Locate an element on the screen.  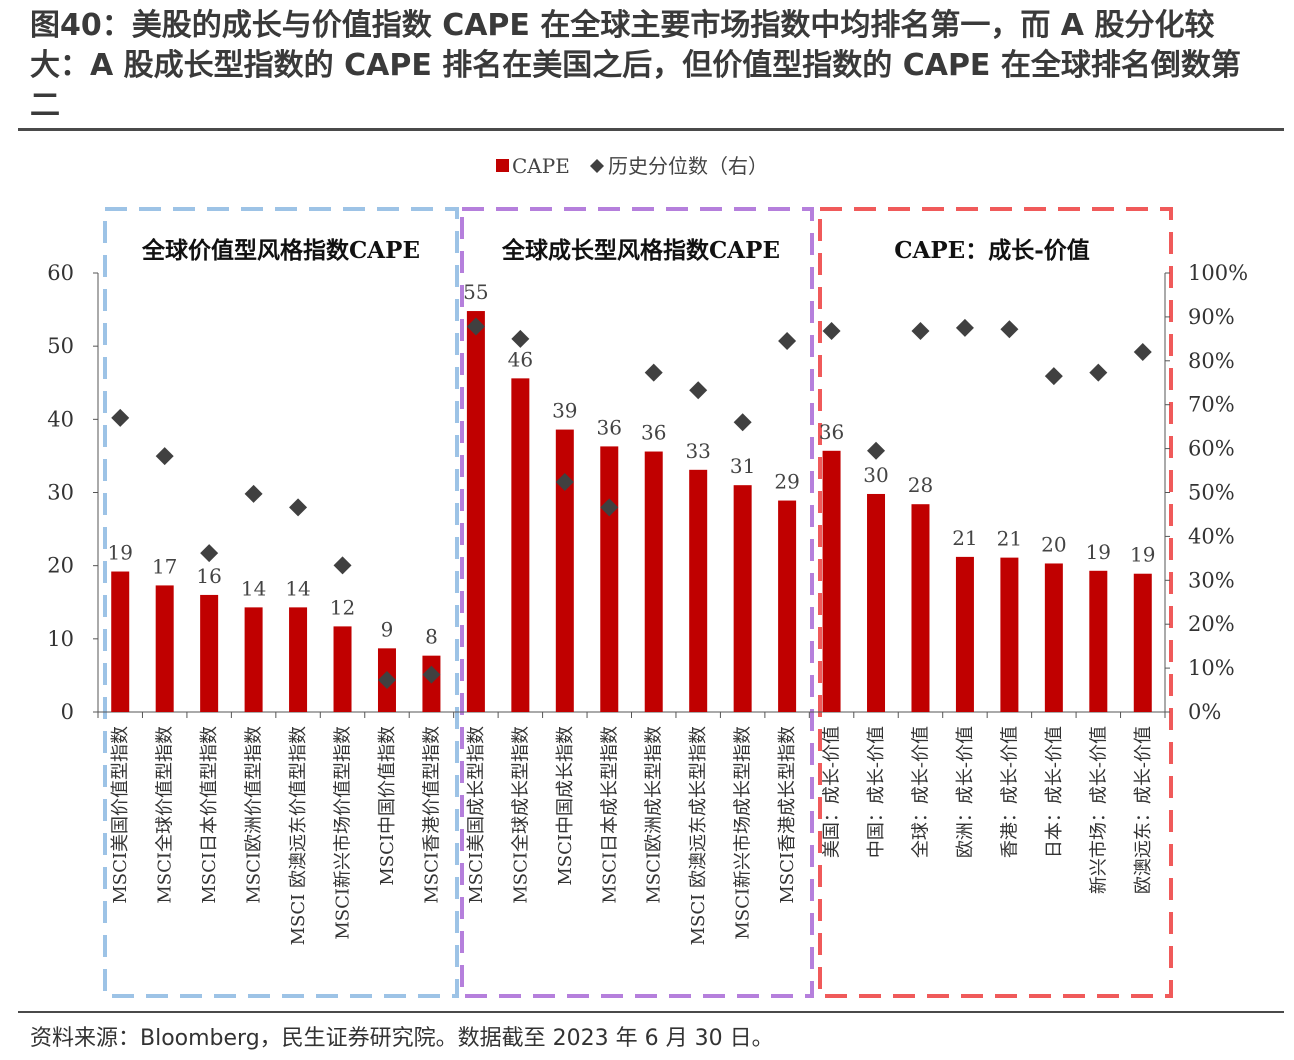
cape-value-label: 17 is located at coordinates (164, 566).